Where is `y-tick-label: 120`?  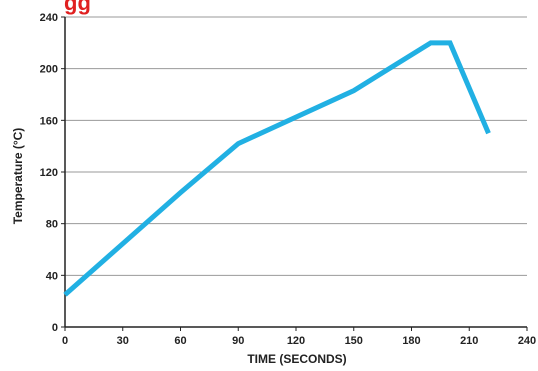 y-tick-label: 120 is located at coordinates (49, 173).